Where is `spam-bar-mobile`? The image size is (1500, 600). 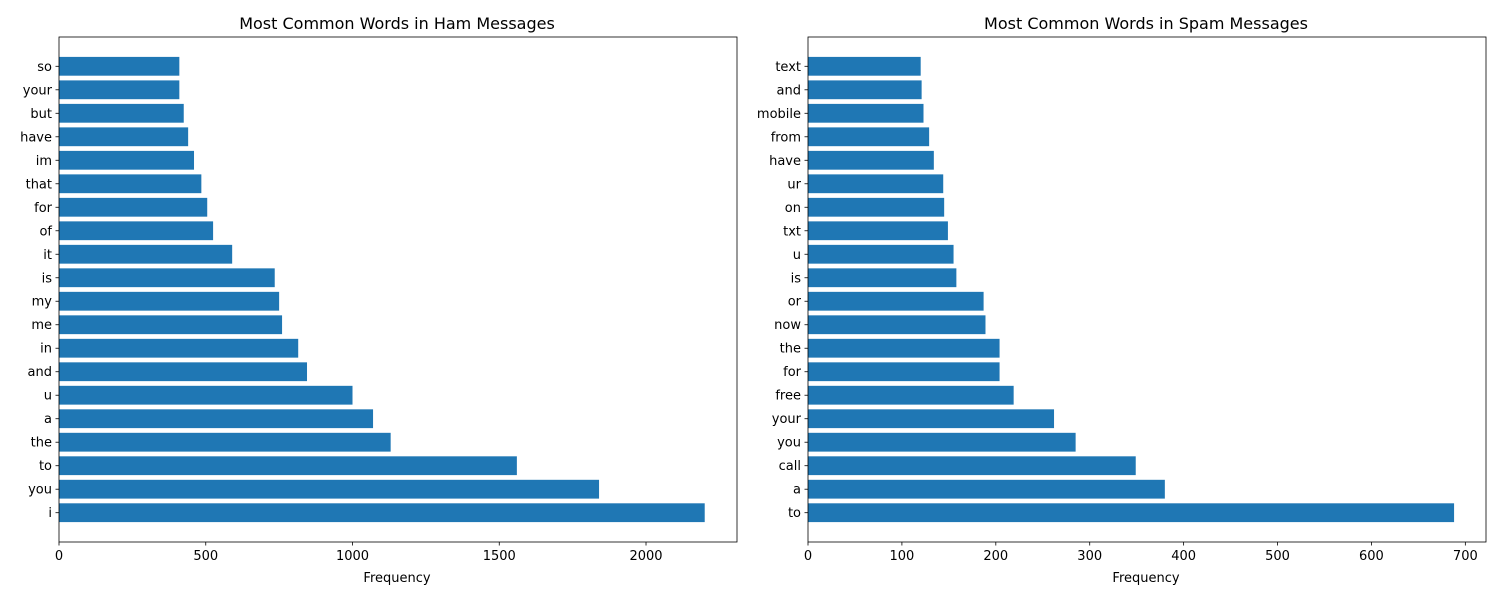
spam-bar-mobile is located at coordinates (866, 113).